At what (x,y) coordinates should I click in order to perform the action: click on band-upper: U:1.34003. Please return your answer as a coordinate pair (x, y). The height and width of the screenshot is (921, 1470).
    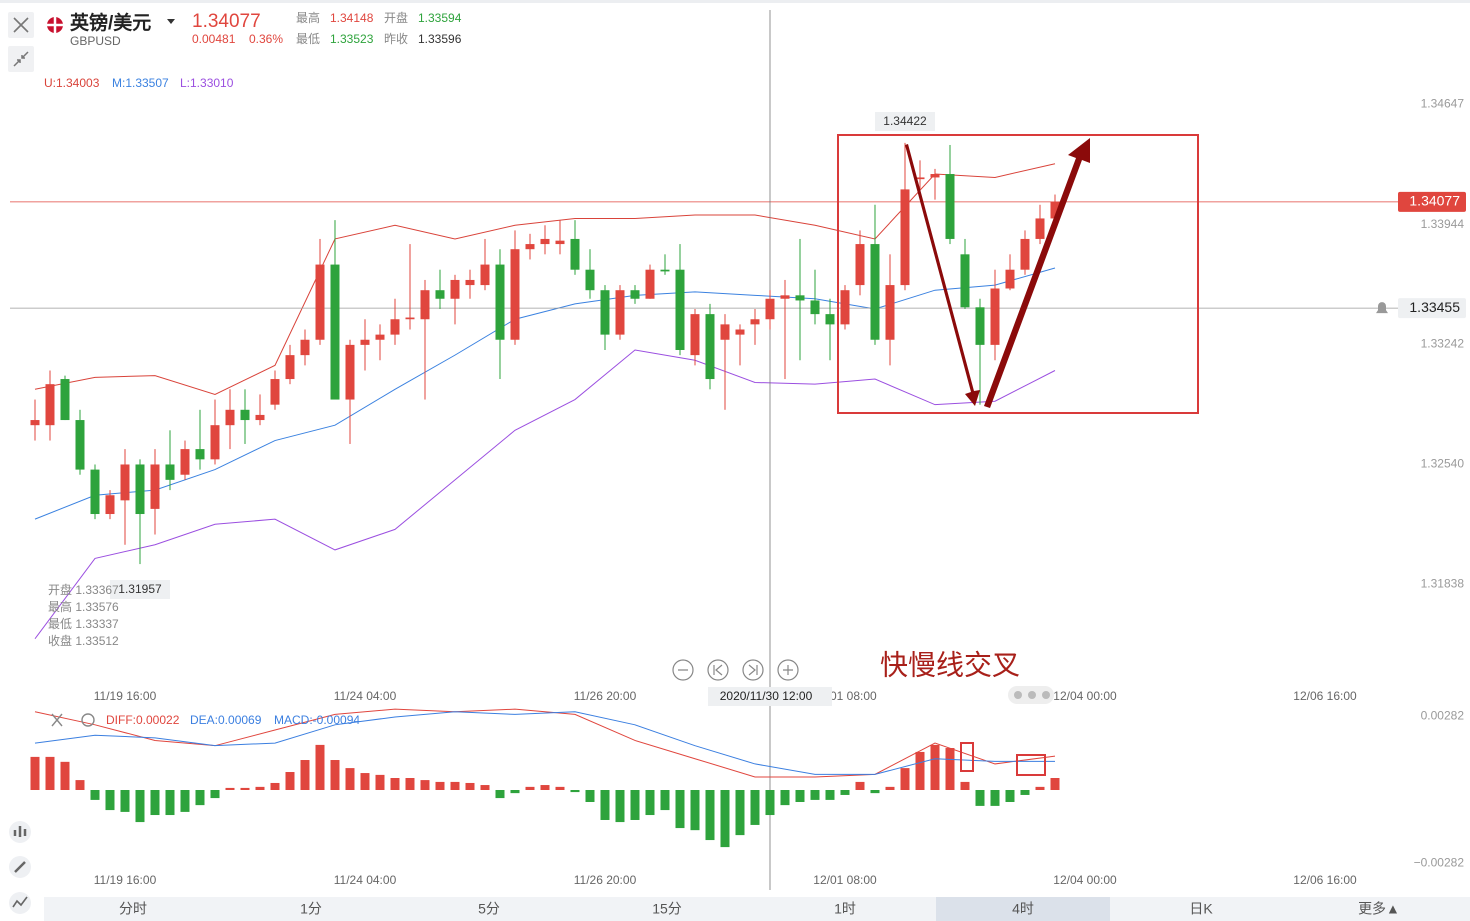
    Looking at the image, I should click on (72, 83).